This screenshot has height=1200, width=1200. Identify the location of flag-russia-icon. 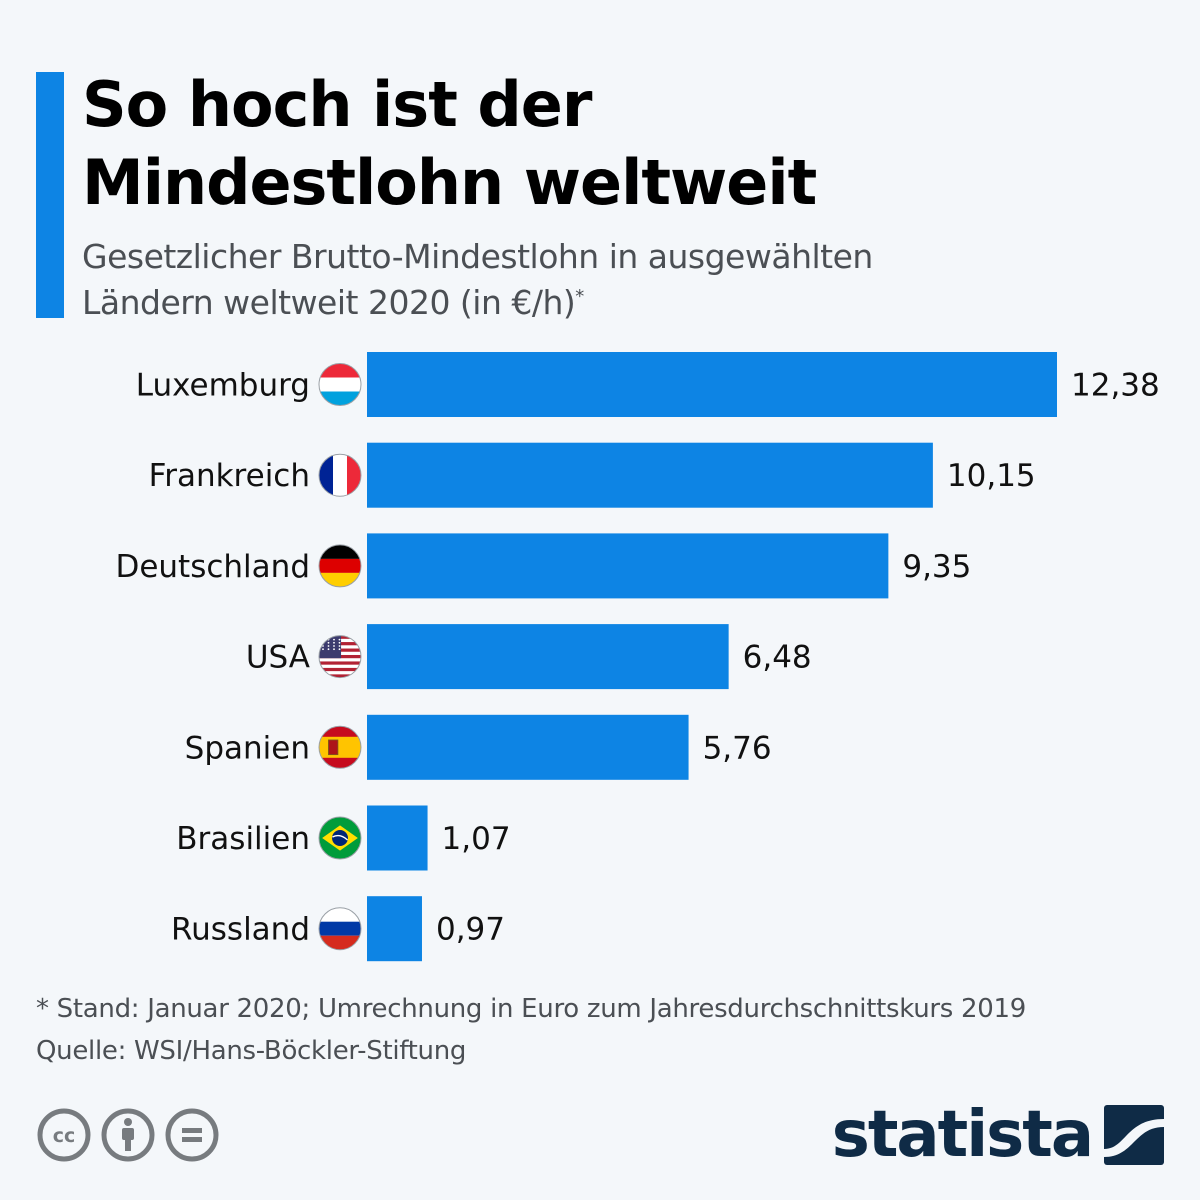
(340, 928).